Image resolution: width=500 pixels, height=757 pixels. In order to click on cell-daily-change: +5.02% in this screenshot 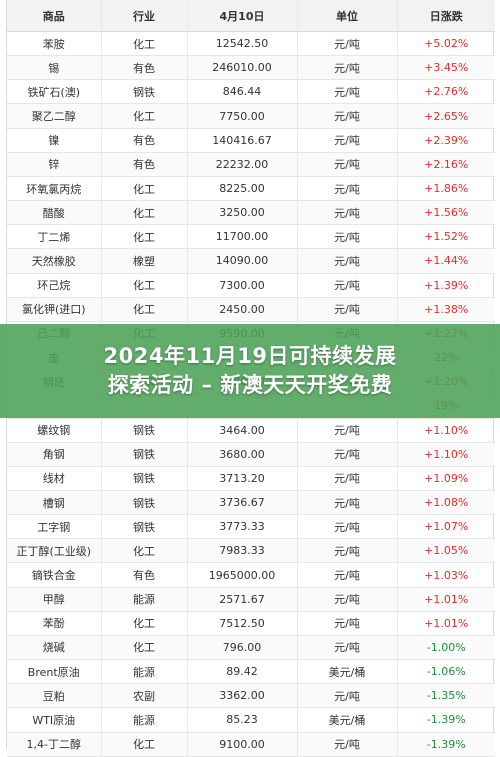, I will do `click(446, 44)`.